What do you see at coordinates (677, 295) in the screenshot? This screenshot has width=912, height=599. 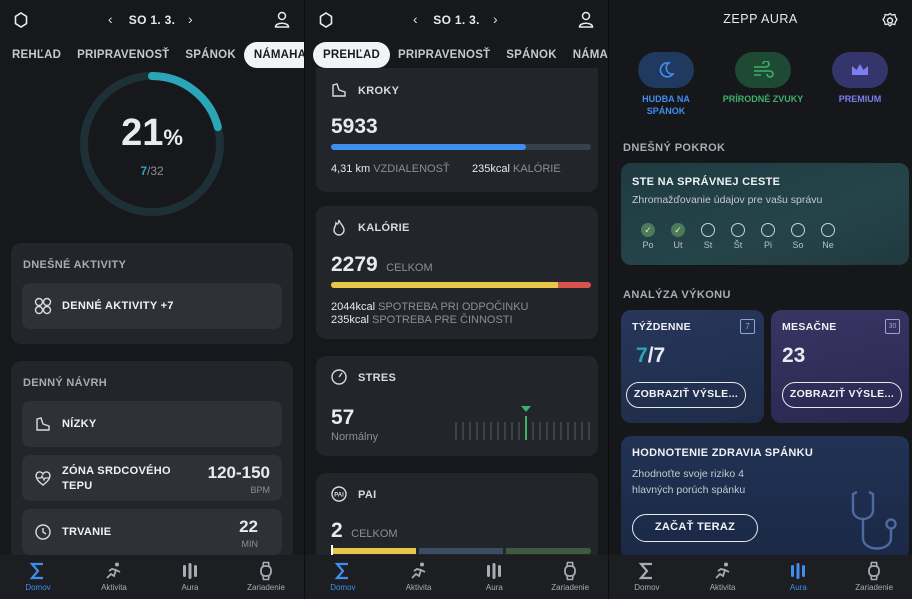 I see `analysis-heading: ANALÝZA VÝKONU` at bounding box center [677, 295].